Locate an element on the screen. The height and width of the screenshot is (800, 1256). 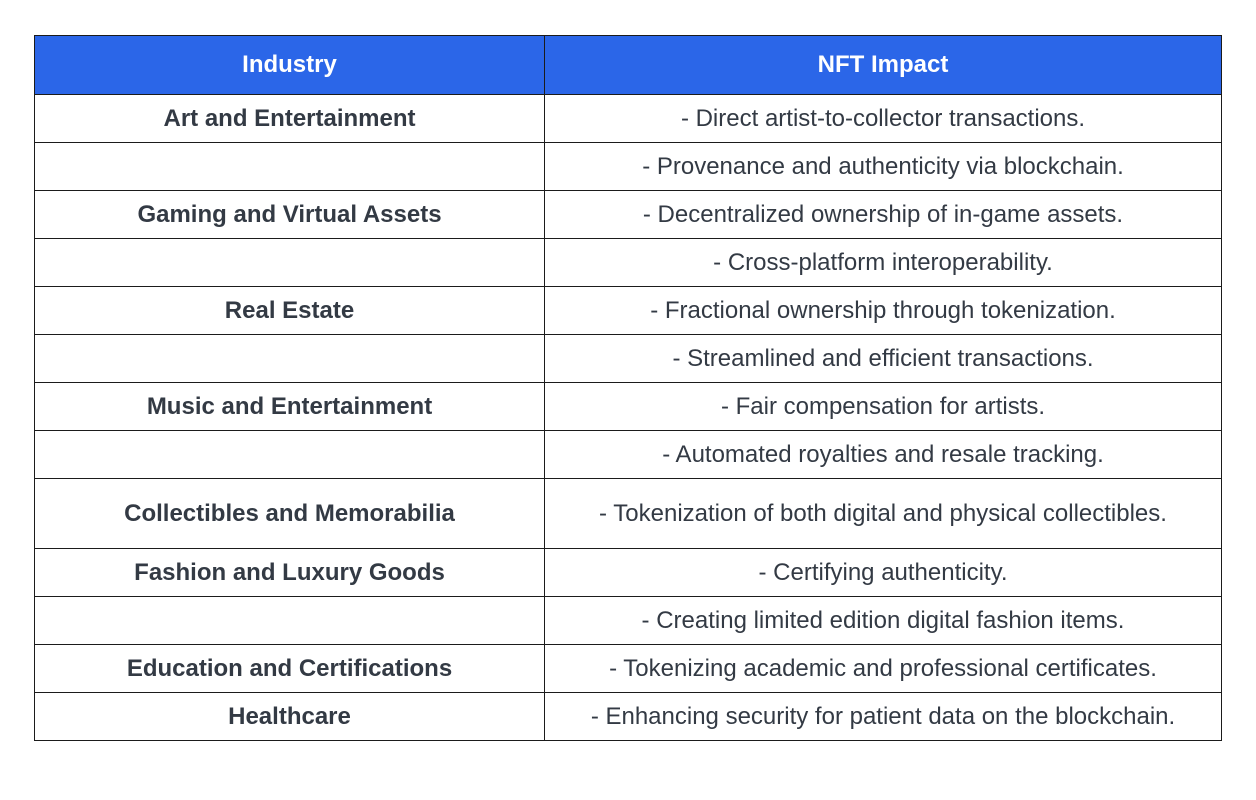
header-nft-impact: NFT Impact is located at coordinates (883, 65).